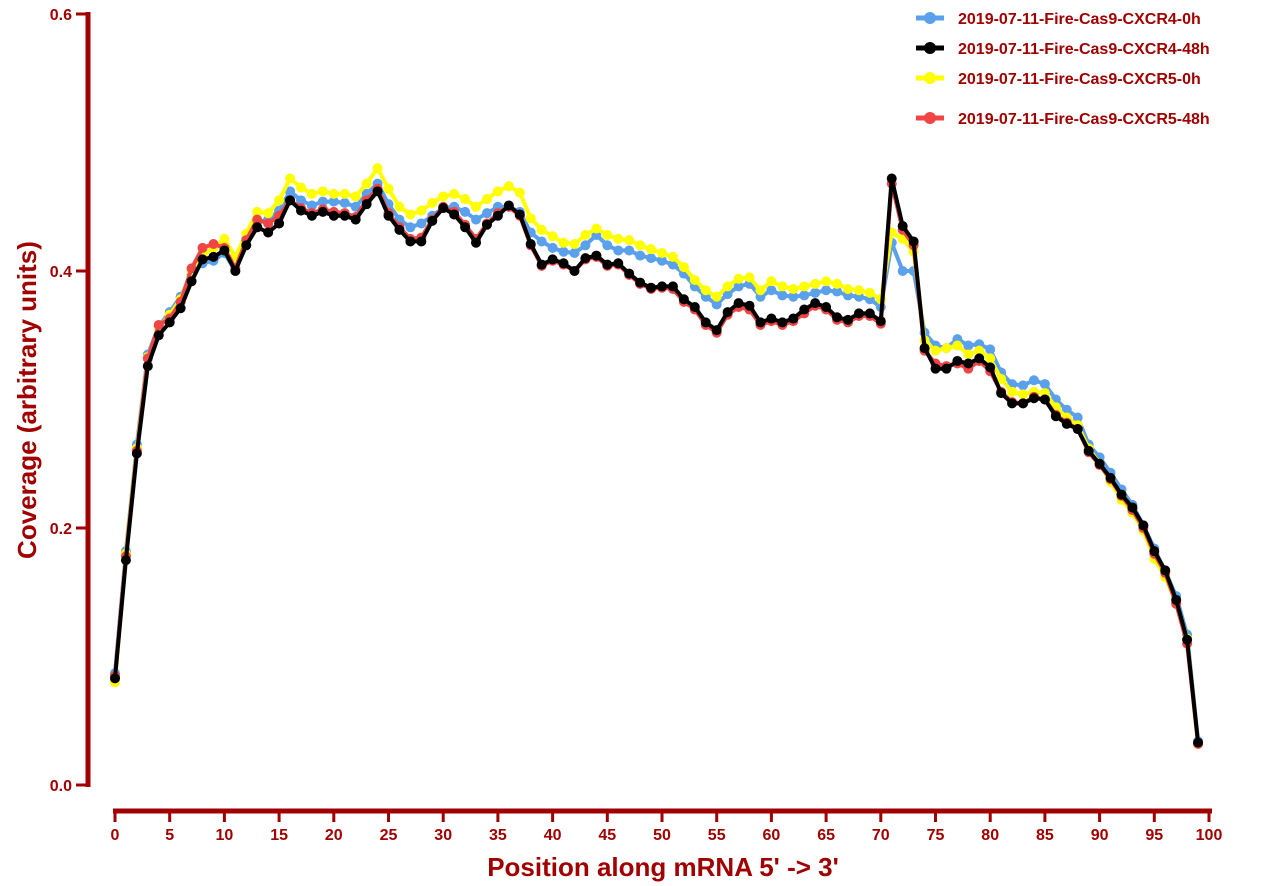 The height and width of the screenshot is (886, 1280). I want to click on legend-item: 2019-07-11-Fire-Cas9-CXCR4-0h, so click(1058, 19).